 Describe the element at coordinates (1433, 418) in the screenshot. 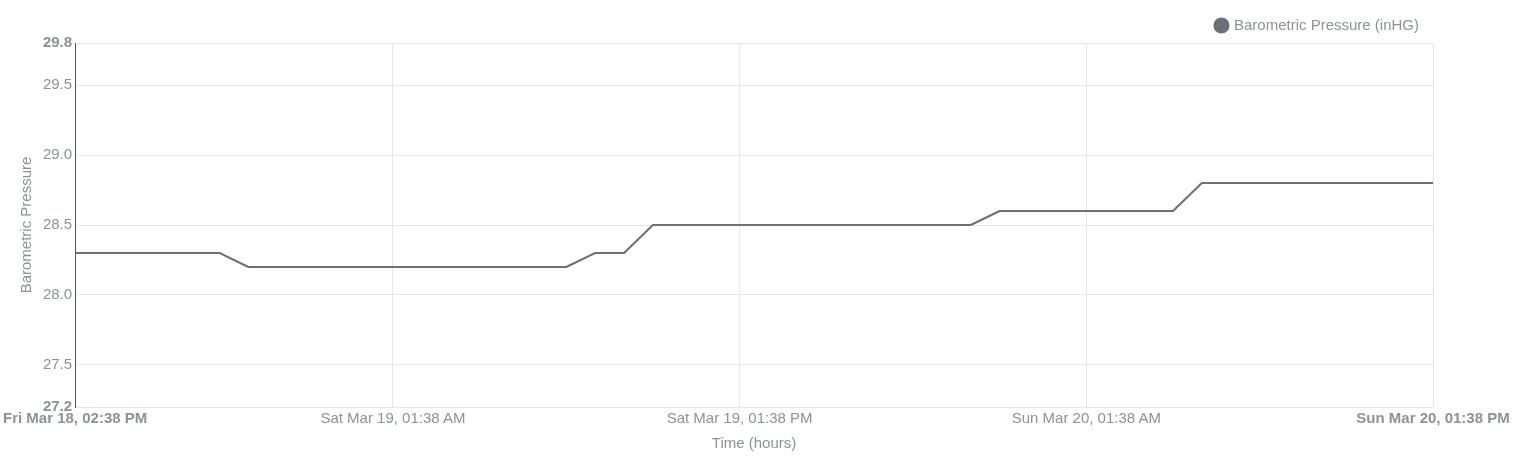

I see `x-tick-label: Sun Mar 20, 01:38 PM` at that location.